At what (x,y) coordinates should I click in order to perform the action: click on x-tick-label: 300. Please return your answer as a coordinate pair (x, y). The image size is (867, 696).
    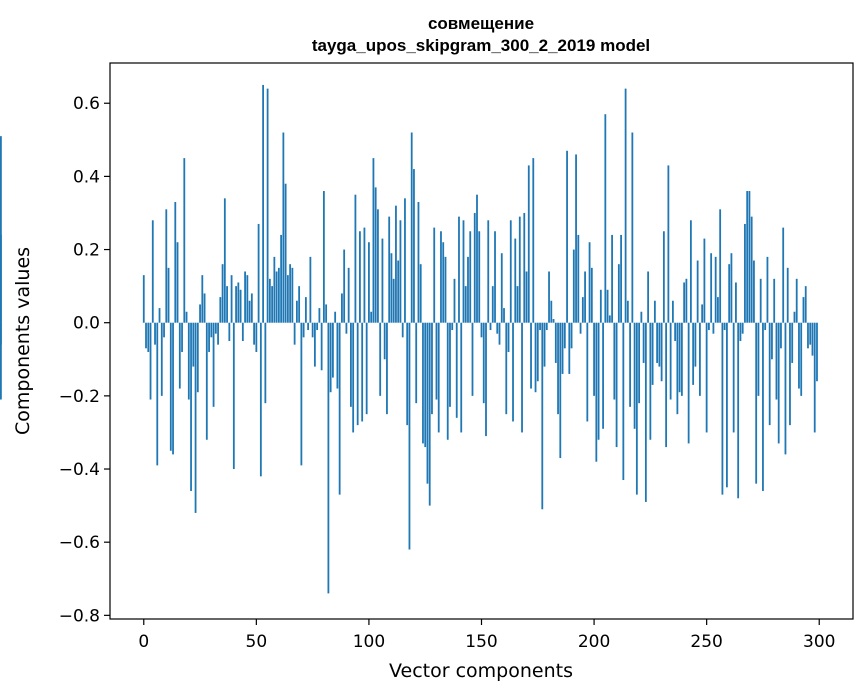
    Looking at the image, I should click on (819, 642).